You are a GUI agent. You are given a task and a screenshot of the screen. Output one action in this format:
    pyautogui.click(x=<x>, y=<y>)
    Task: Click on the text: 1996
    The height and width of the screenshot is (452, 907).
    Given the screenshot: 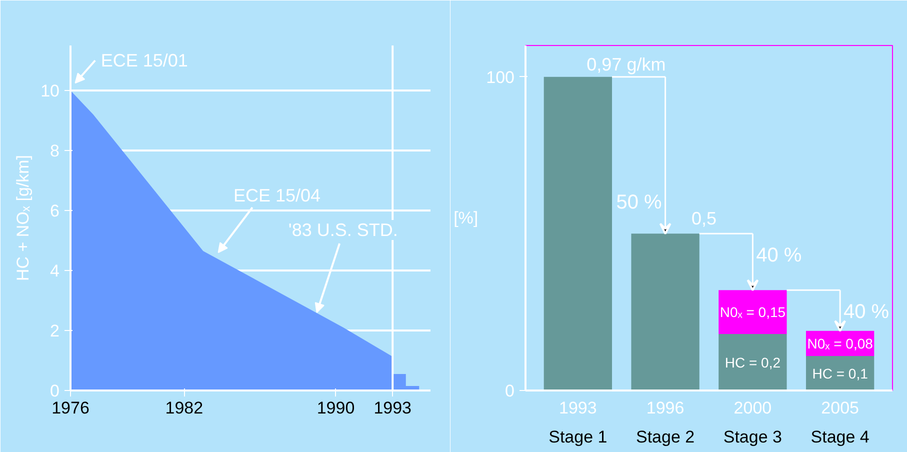 What is the action you would take?
    pyautogui.click(x=665, y=408)
    